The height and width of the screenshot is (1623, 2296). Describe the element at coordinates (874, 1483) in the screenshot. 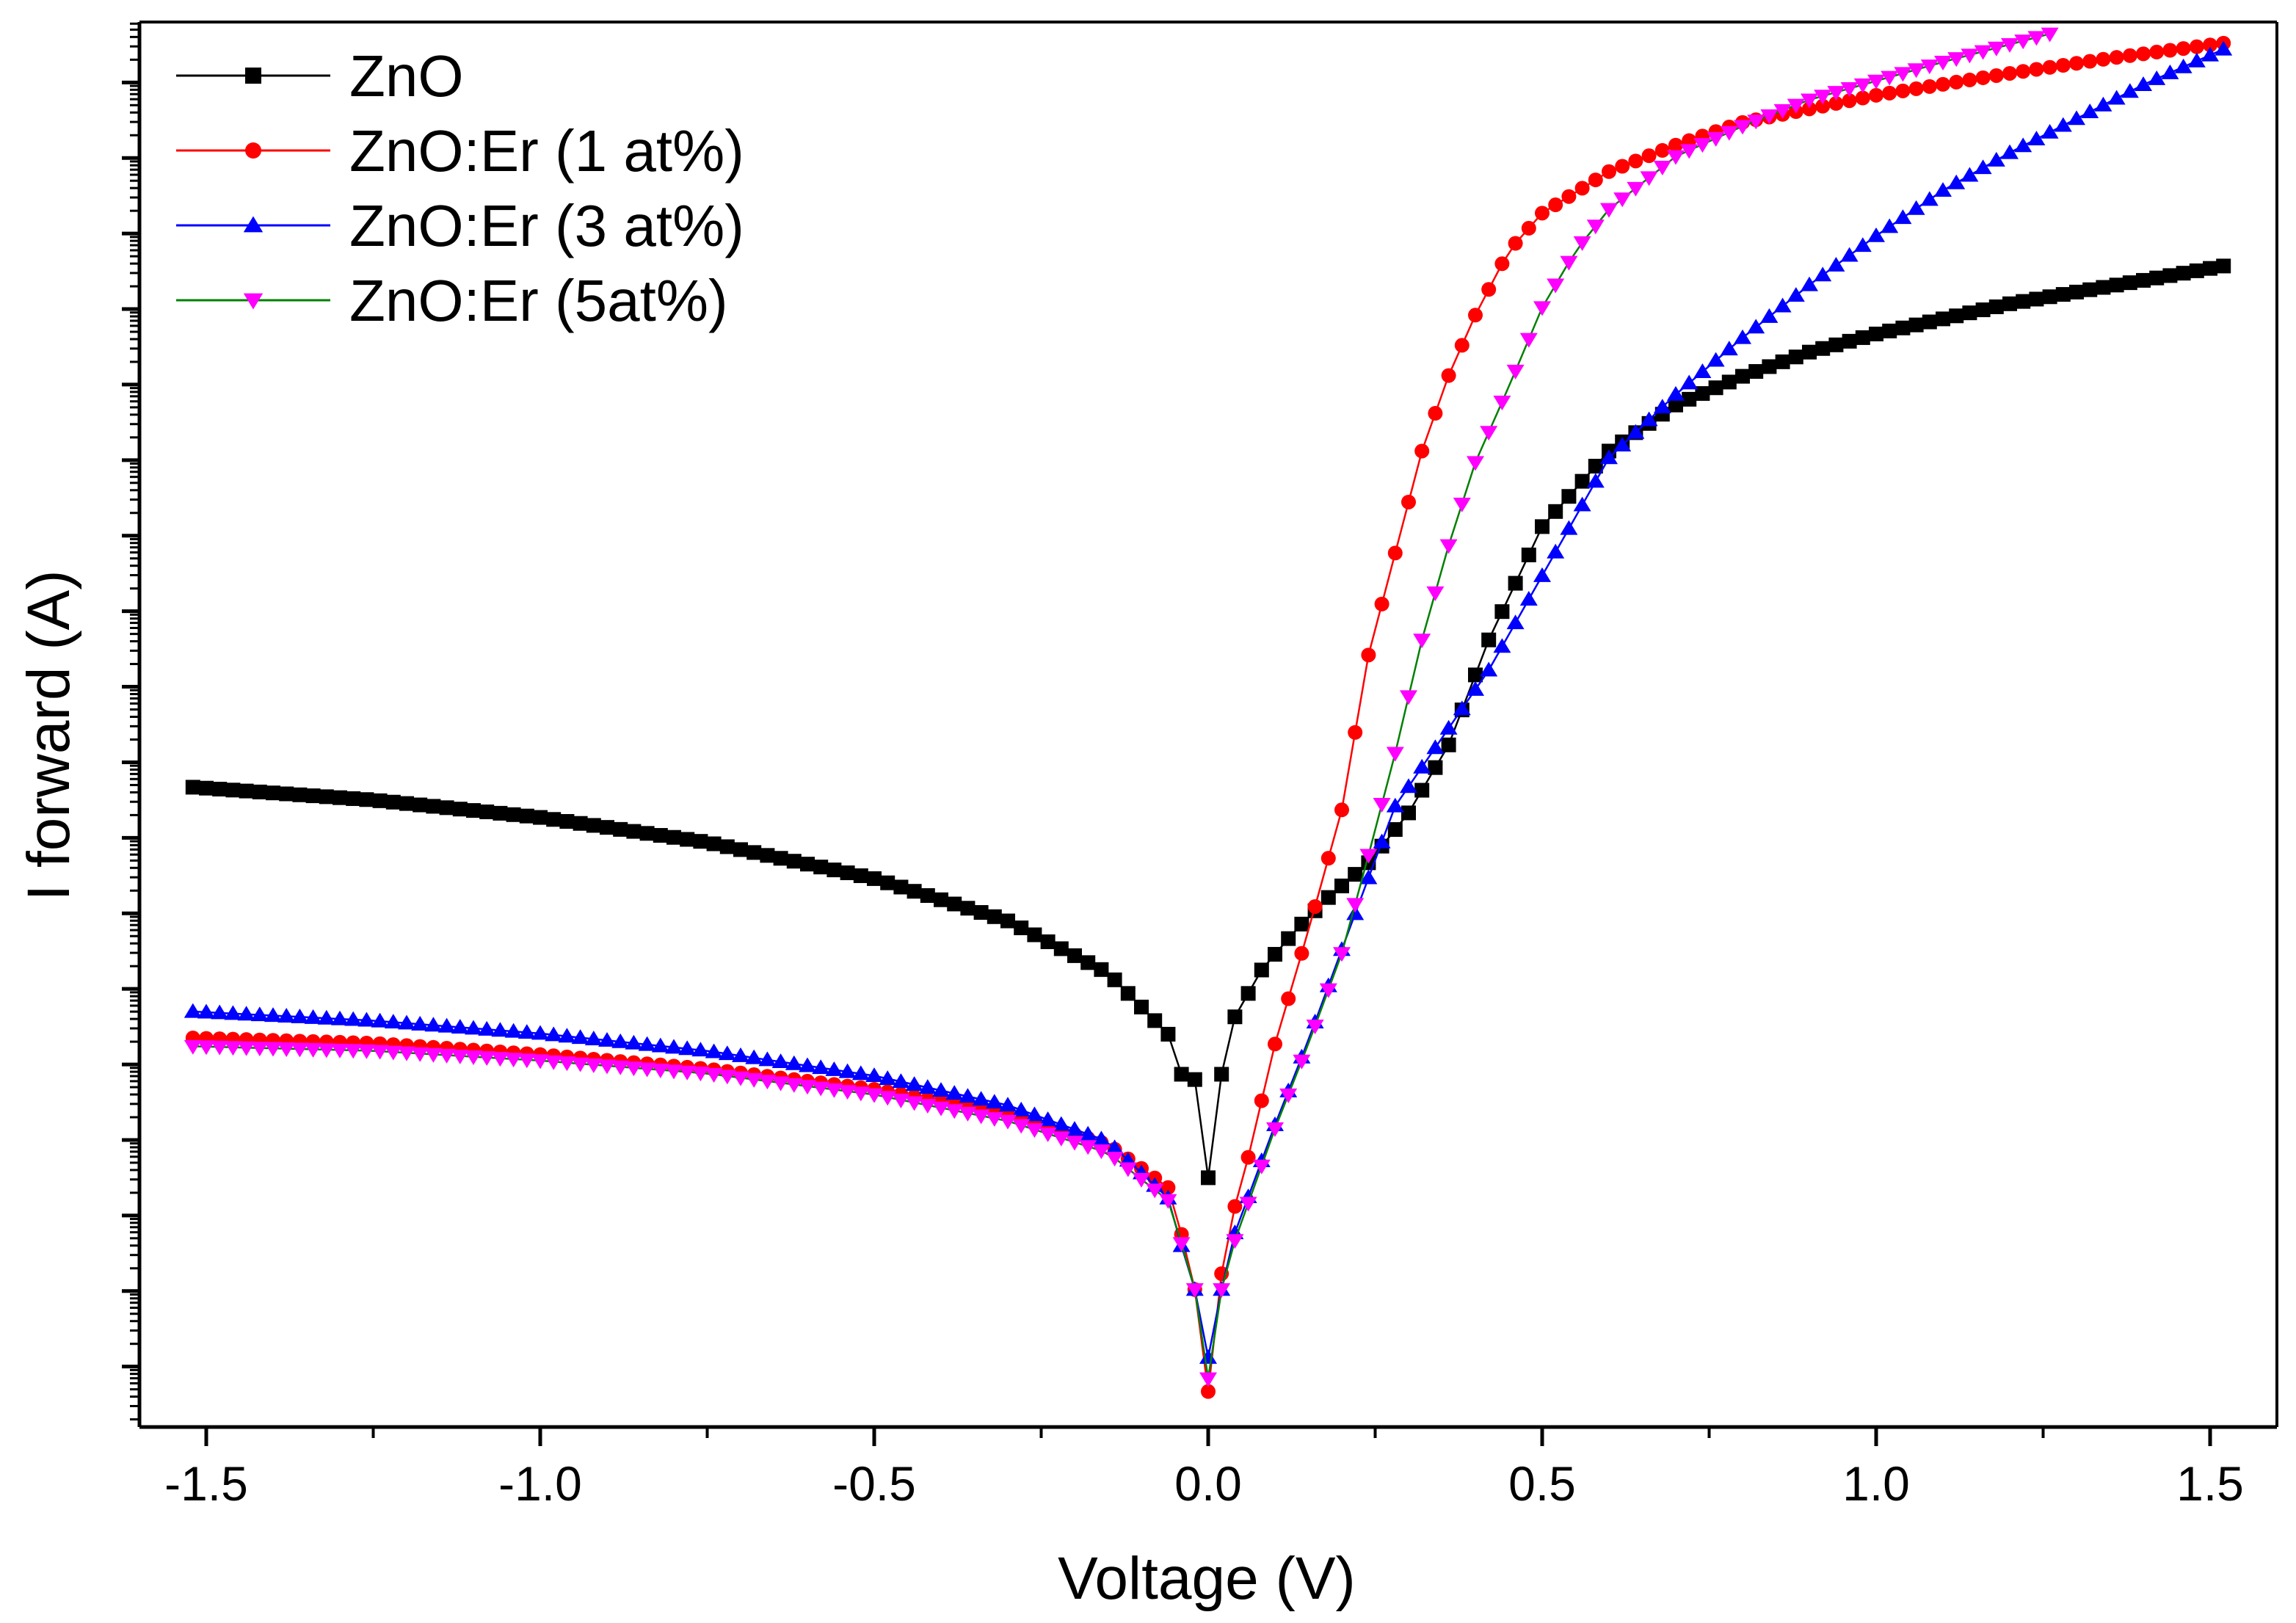

I see `x-tick-label: -0.5` at that location.